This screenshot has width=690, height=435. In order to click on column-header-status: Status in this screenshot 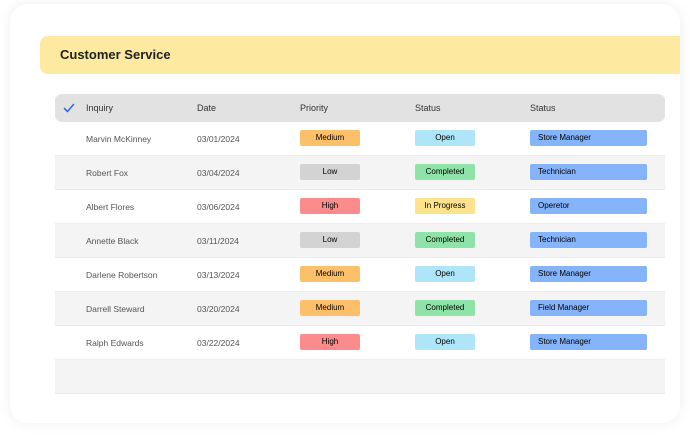, I will do `click(428, 108)`.